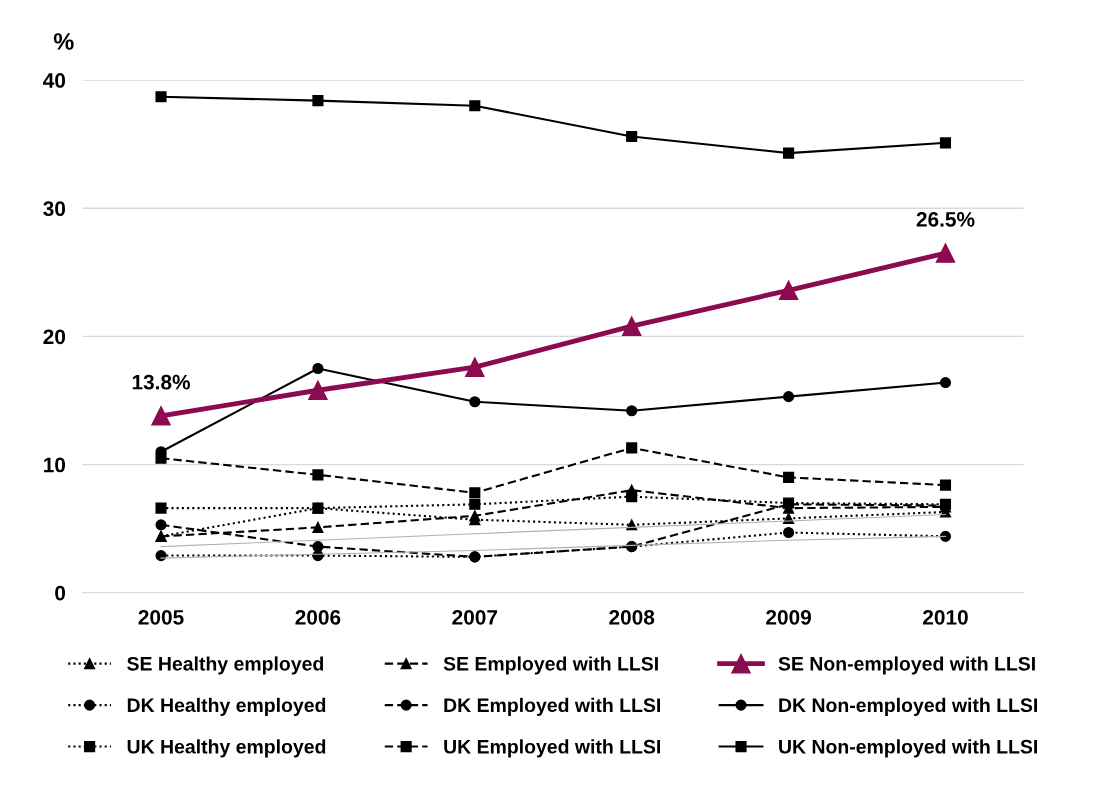  I want to click on x-tick-label: 2007, so click(475, 617).